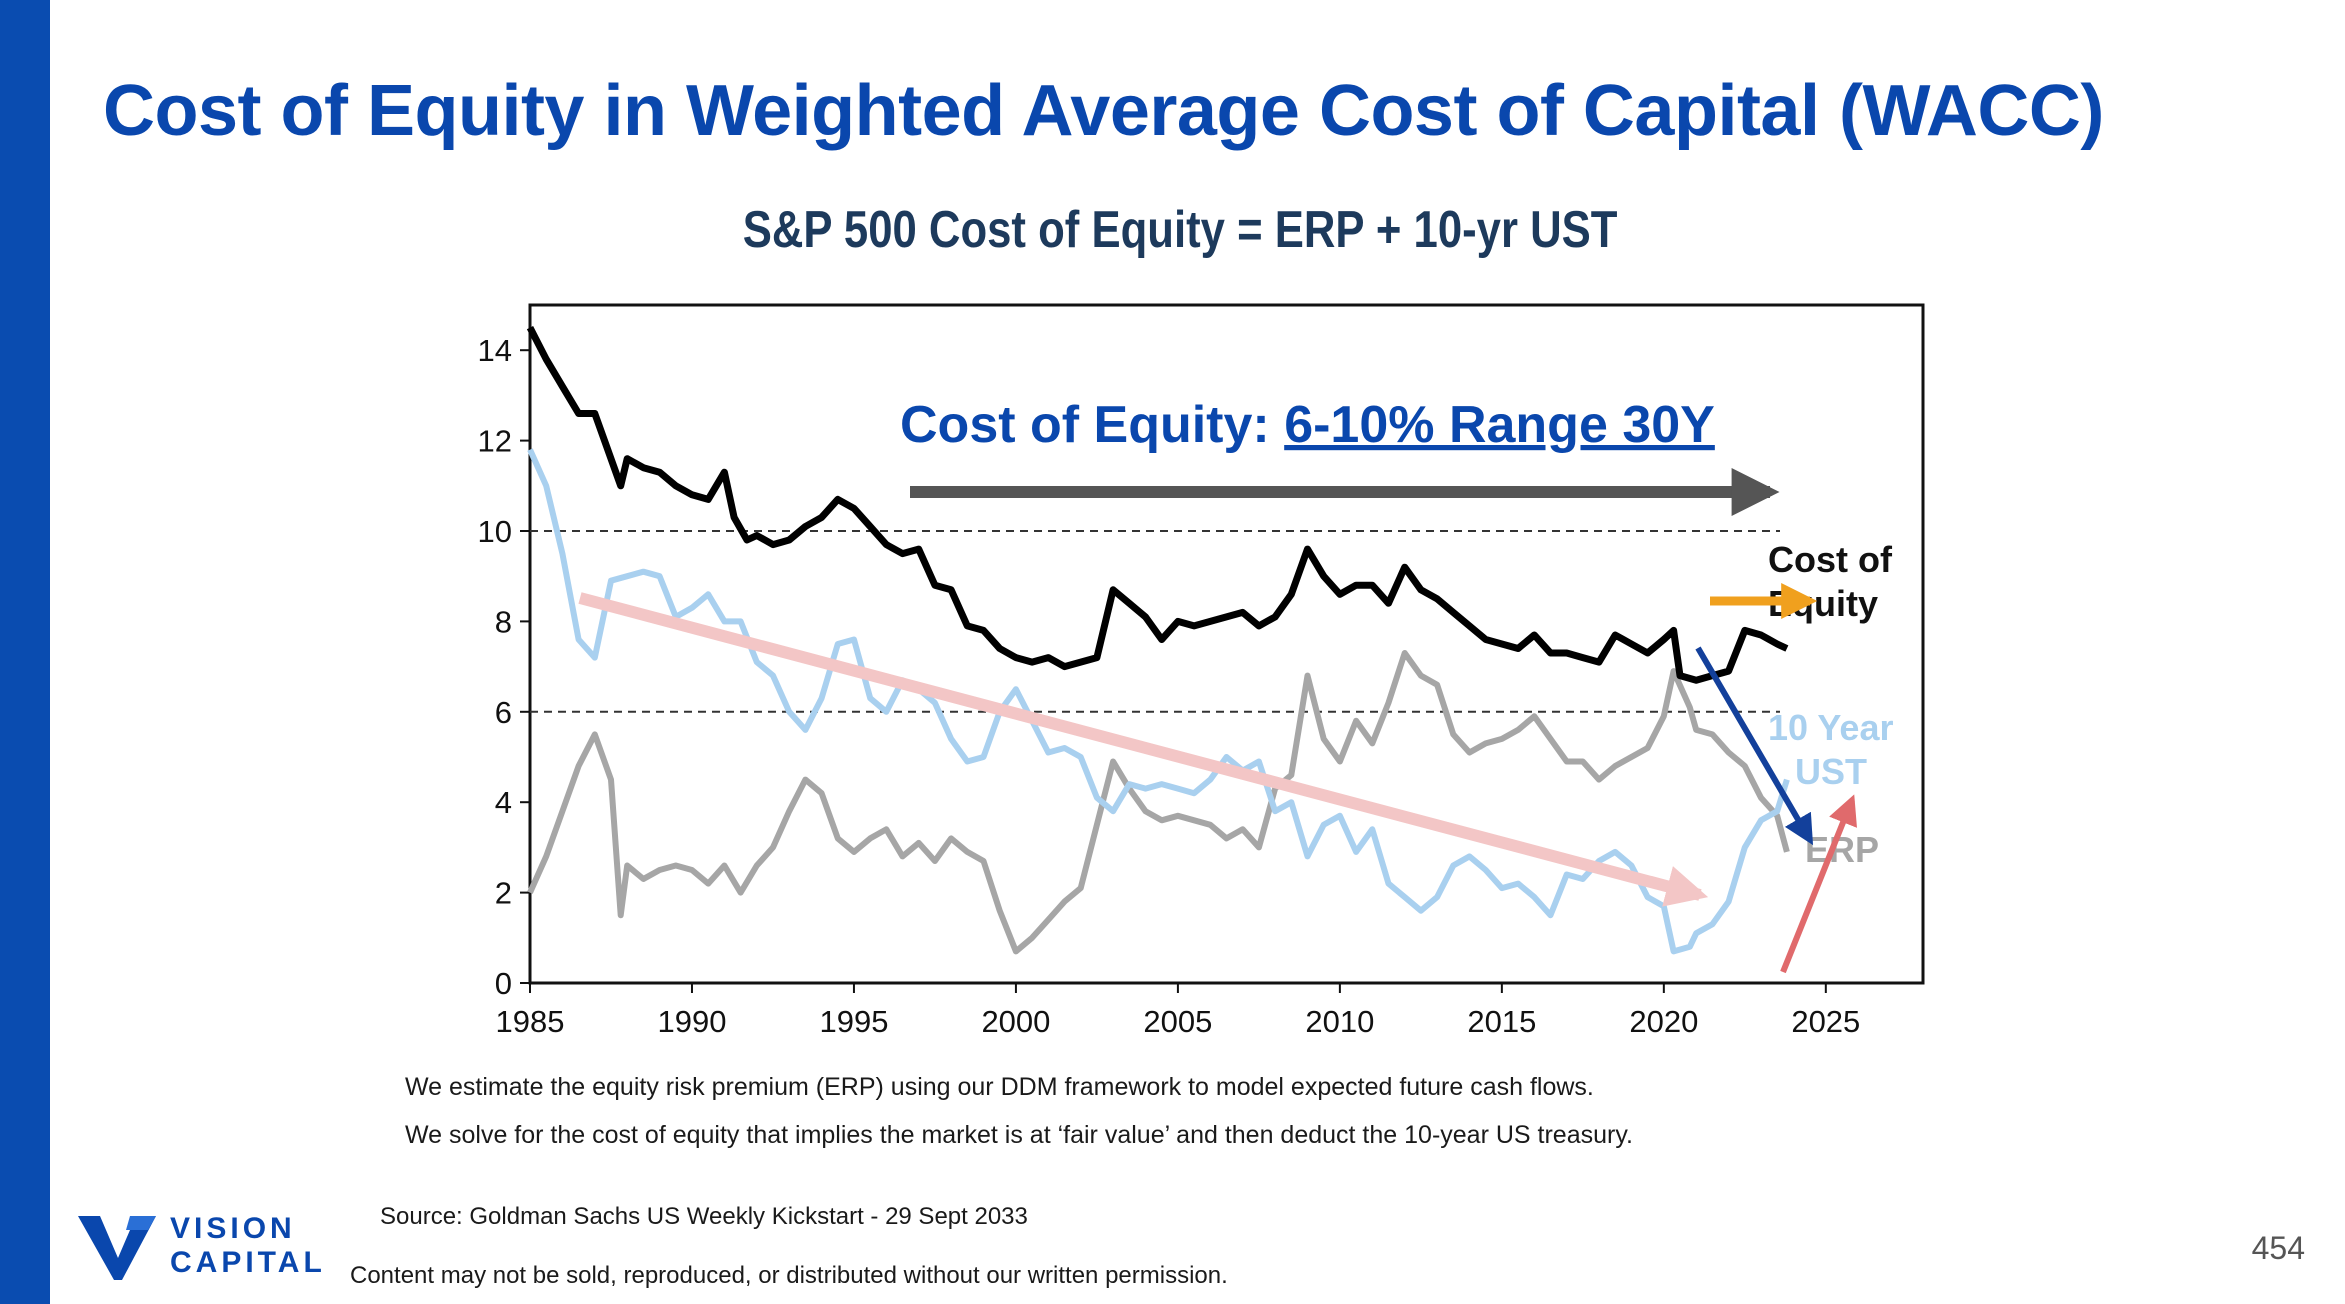 This screenshot has width=2345, height=1304. What do you see at coordinates (1339, 1021) in the screenshot?
I see `x-tick-label: 2010` at bounding box center [1339, 1021].